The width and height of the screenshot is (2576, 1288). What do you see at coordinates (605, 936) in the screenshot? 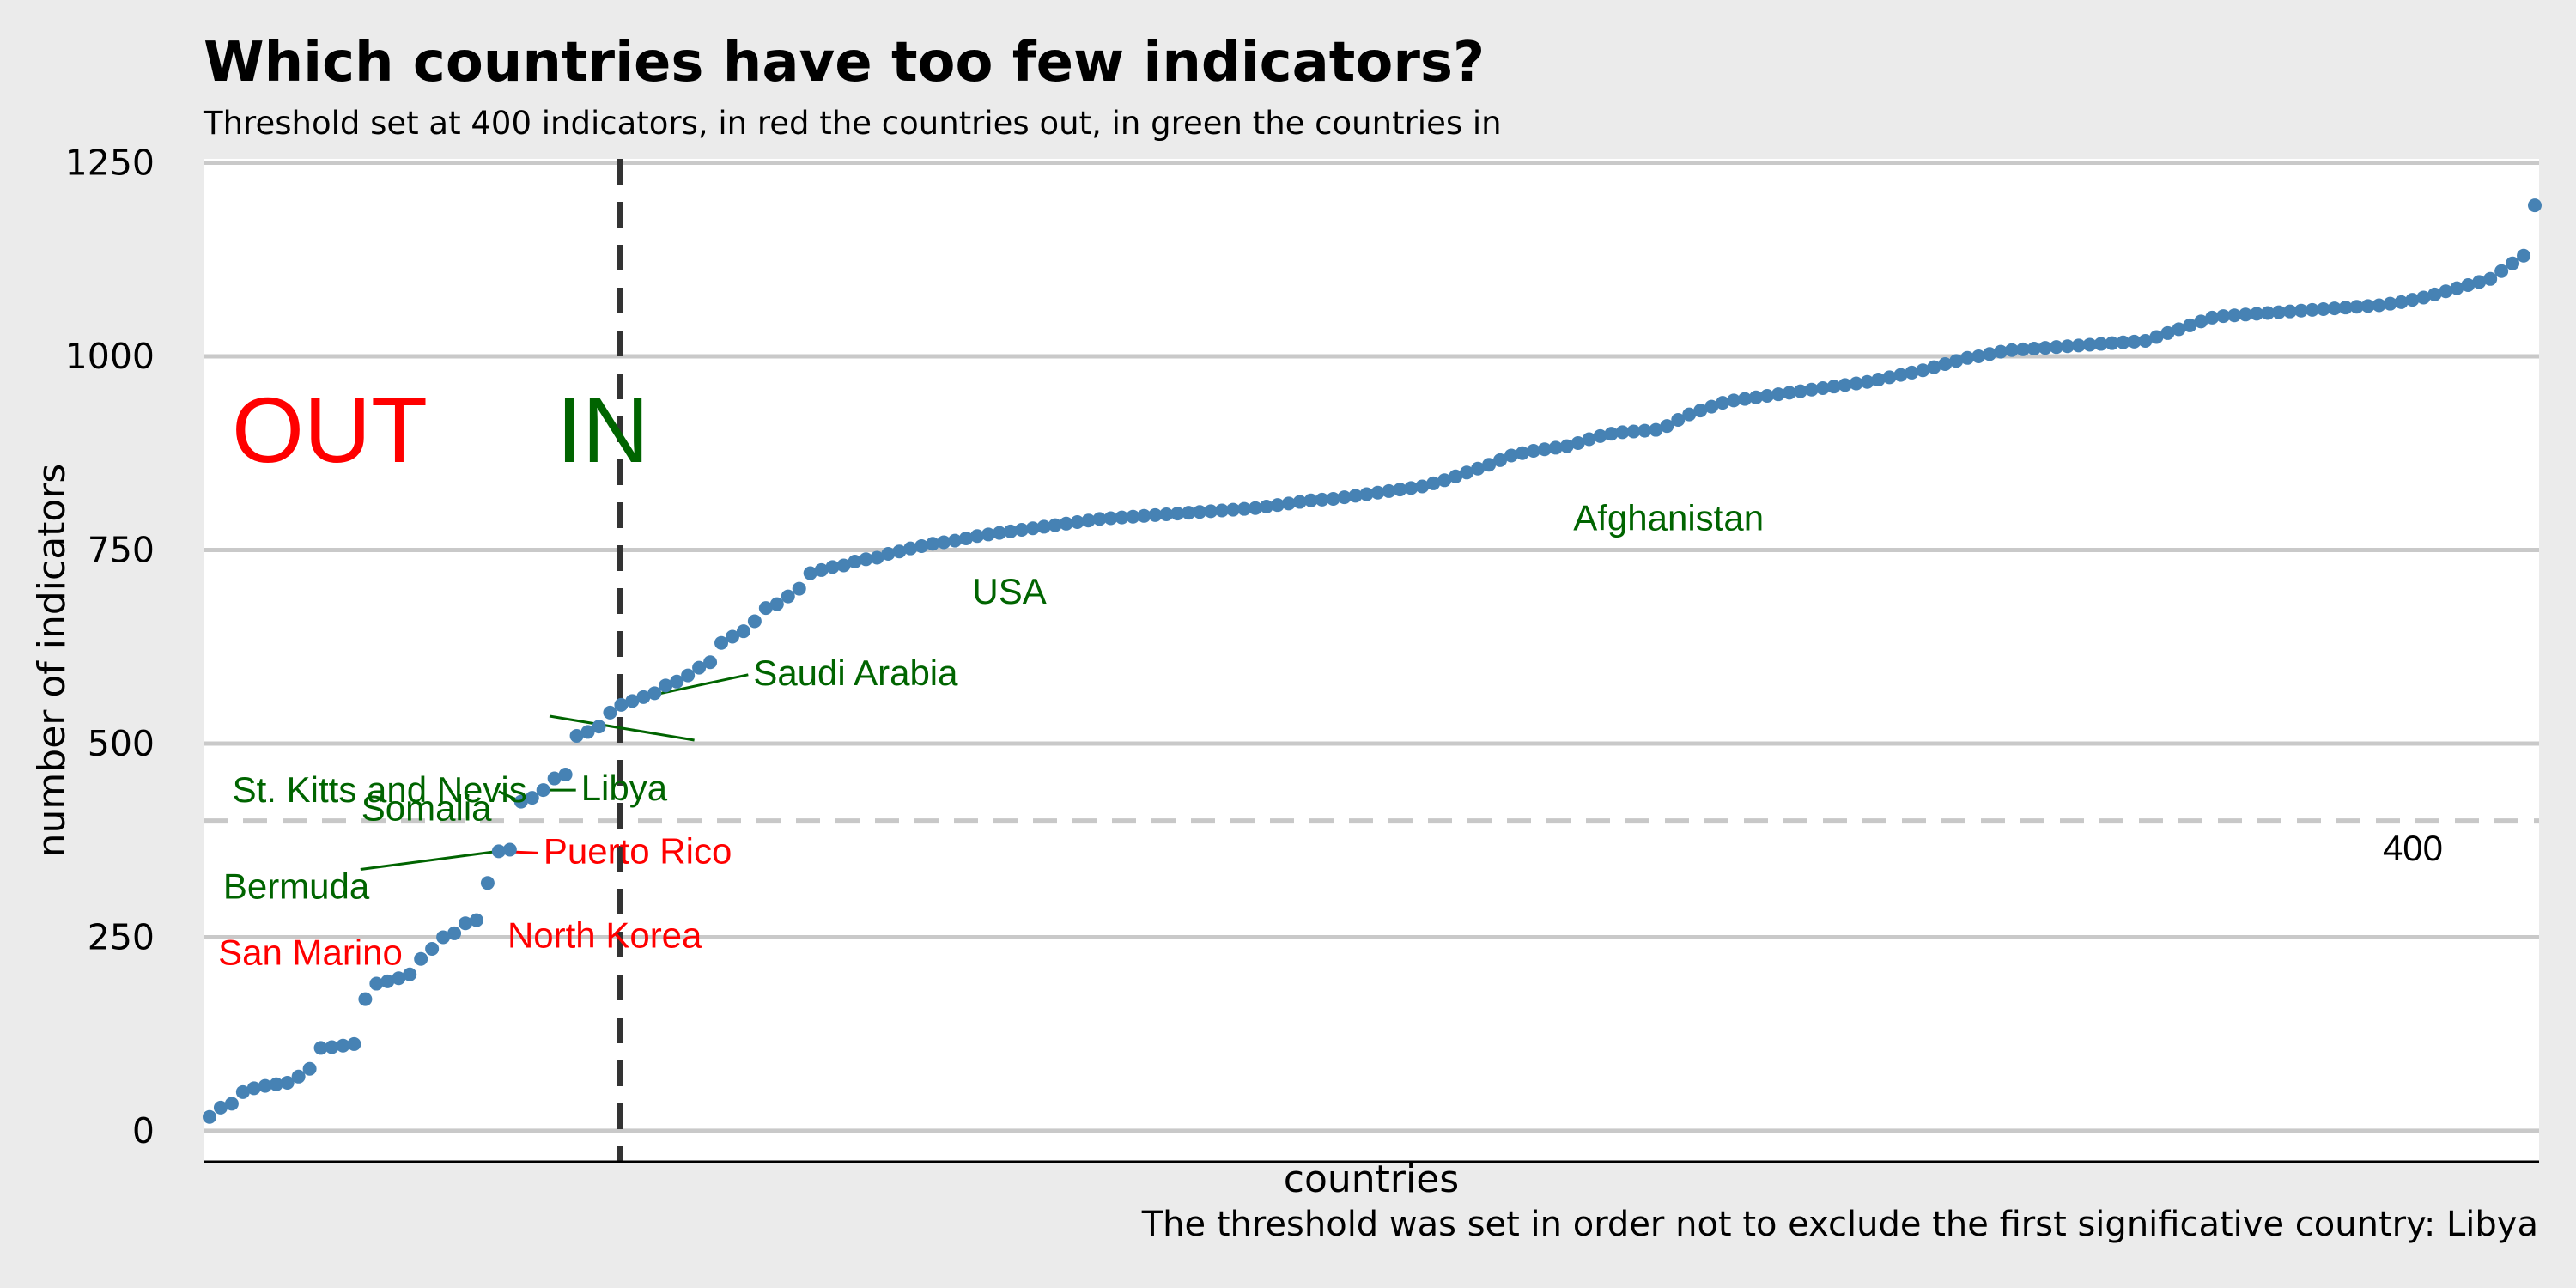
I see `annotation-label: North Korea` at bounding box center [605, 936].